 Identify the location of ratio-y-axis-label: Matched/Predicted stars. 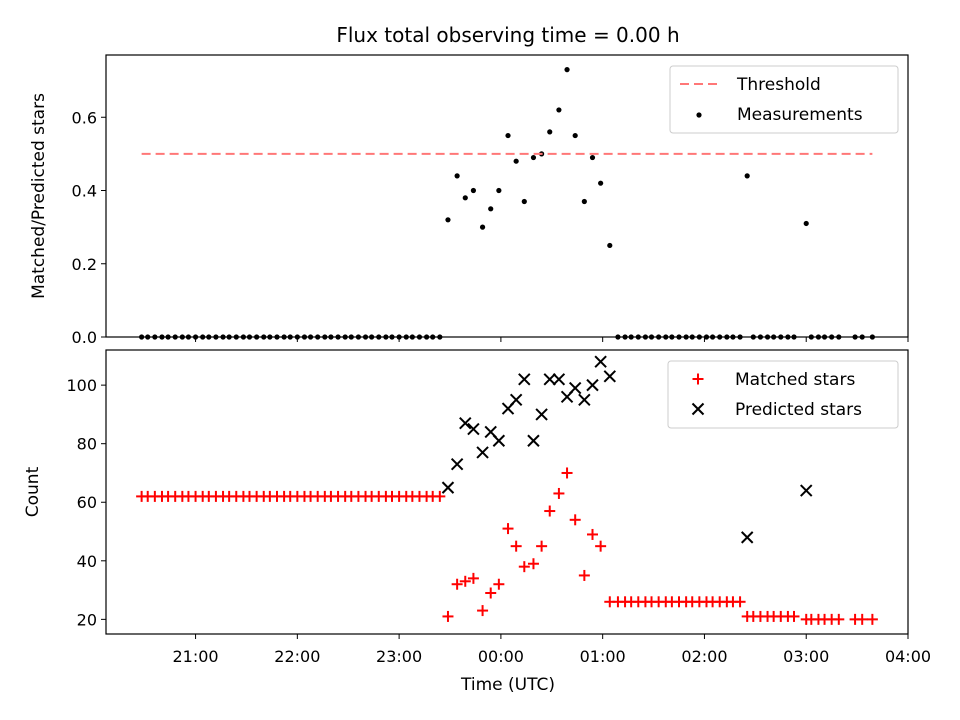
(39, 196).